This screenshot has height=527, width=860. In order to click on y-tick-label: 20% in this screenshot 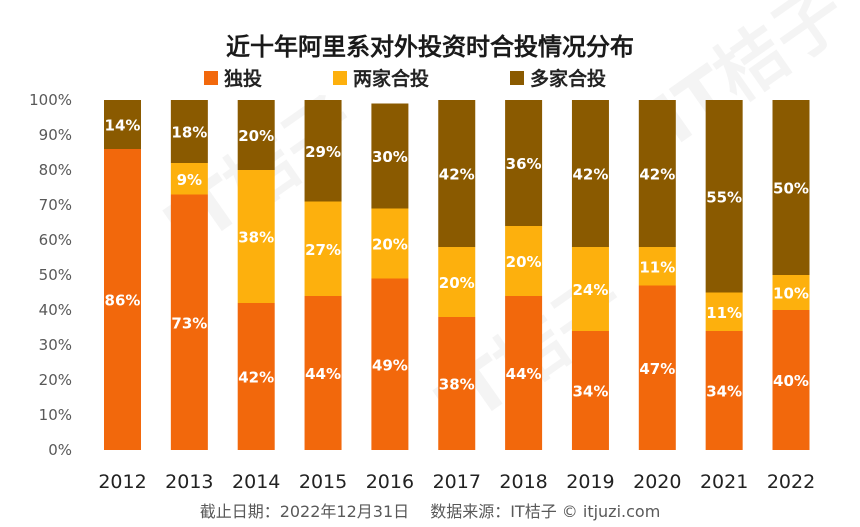, I will do `click(55, 380)`.